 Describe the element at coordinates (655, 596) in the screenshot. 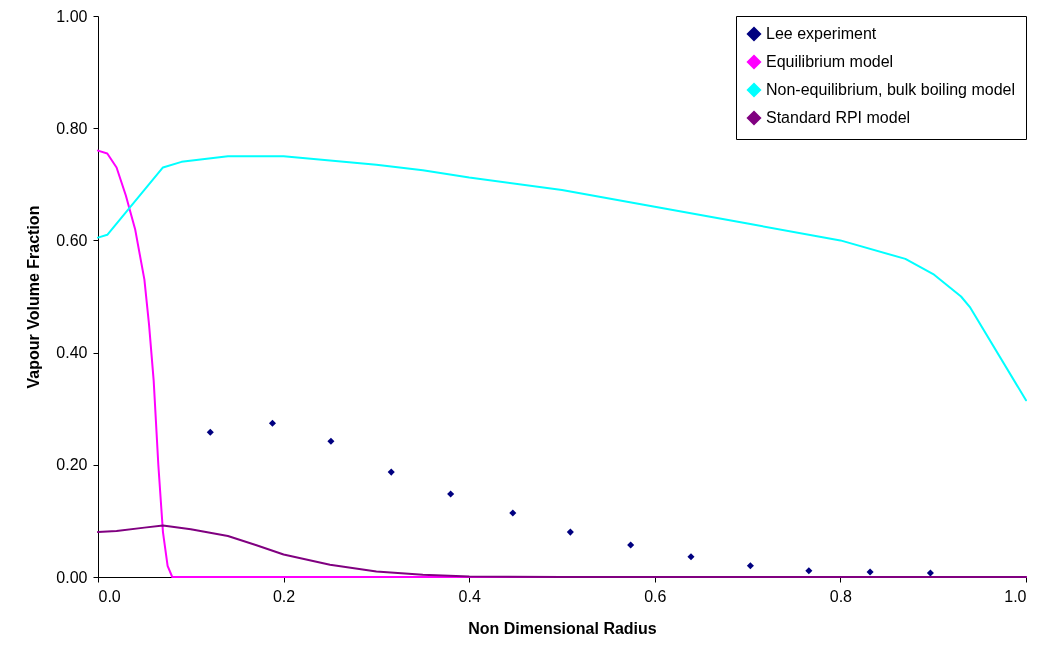

I see `x-tick-label: 0.6` at that location.